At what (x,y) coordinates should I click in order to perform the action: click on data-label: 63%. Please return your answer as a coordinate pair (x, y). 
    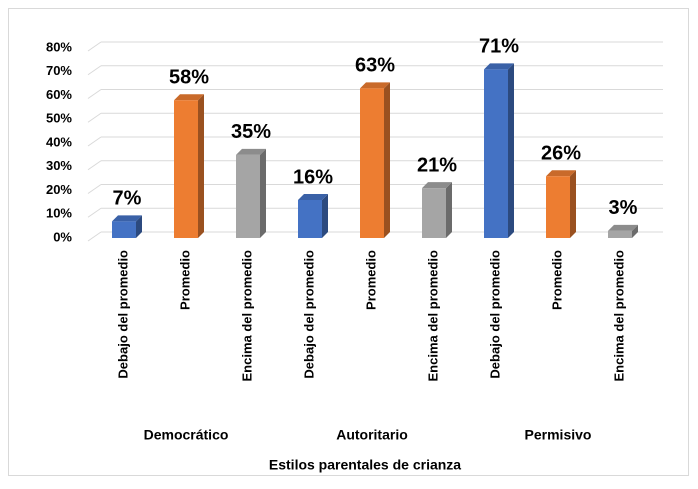
    Looking at the image, I should click on (375, 66).